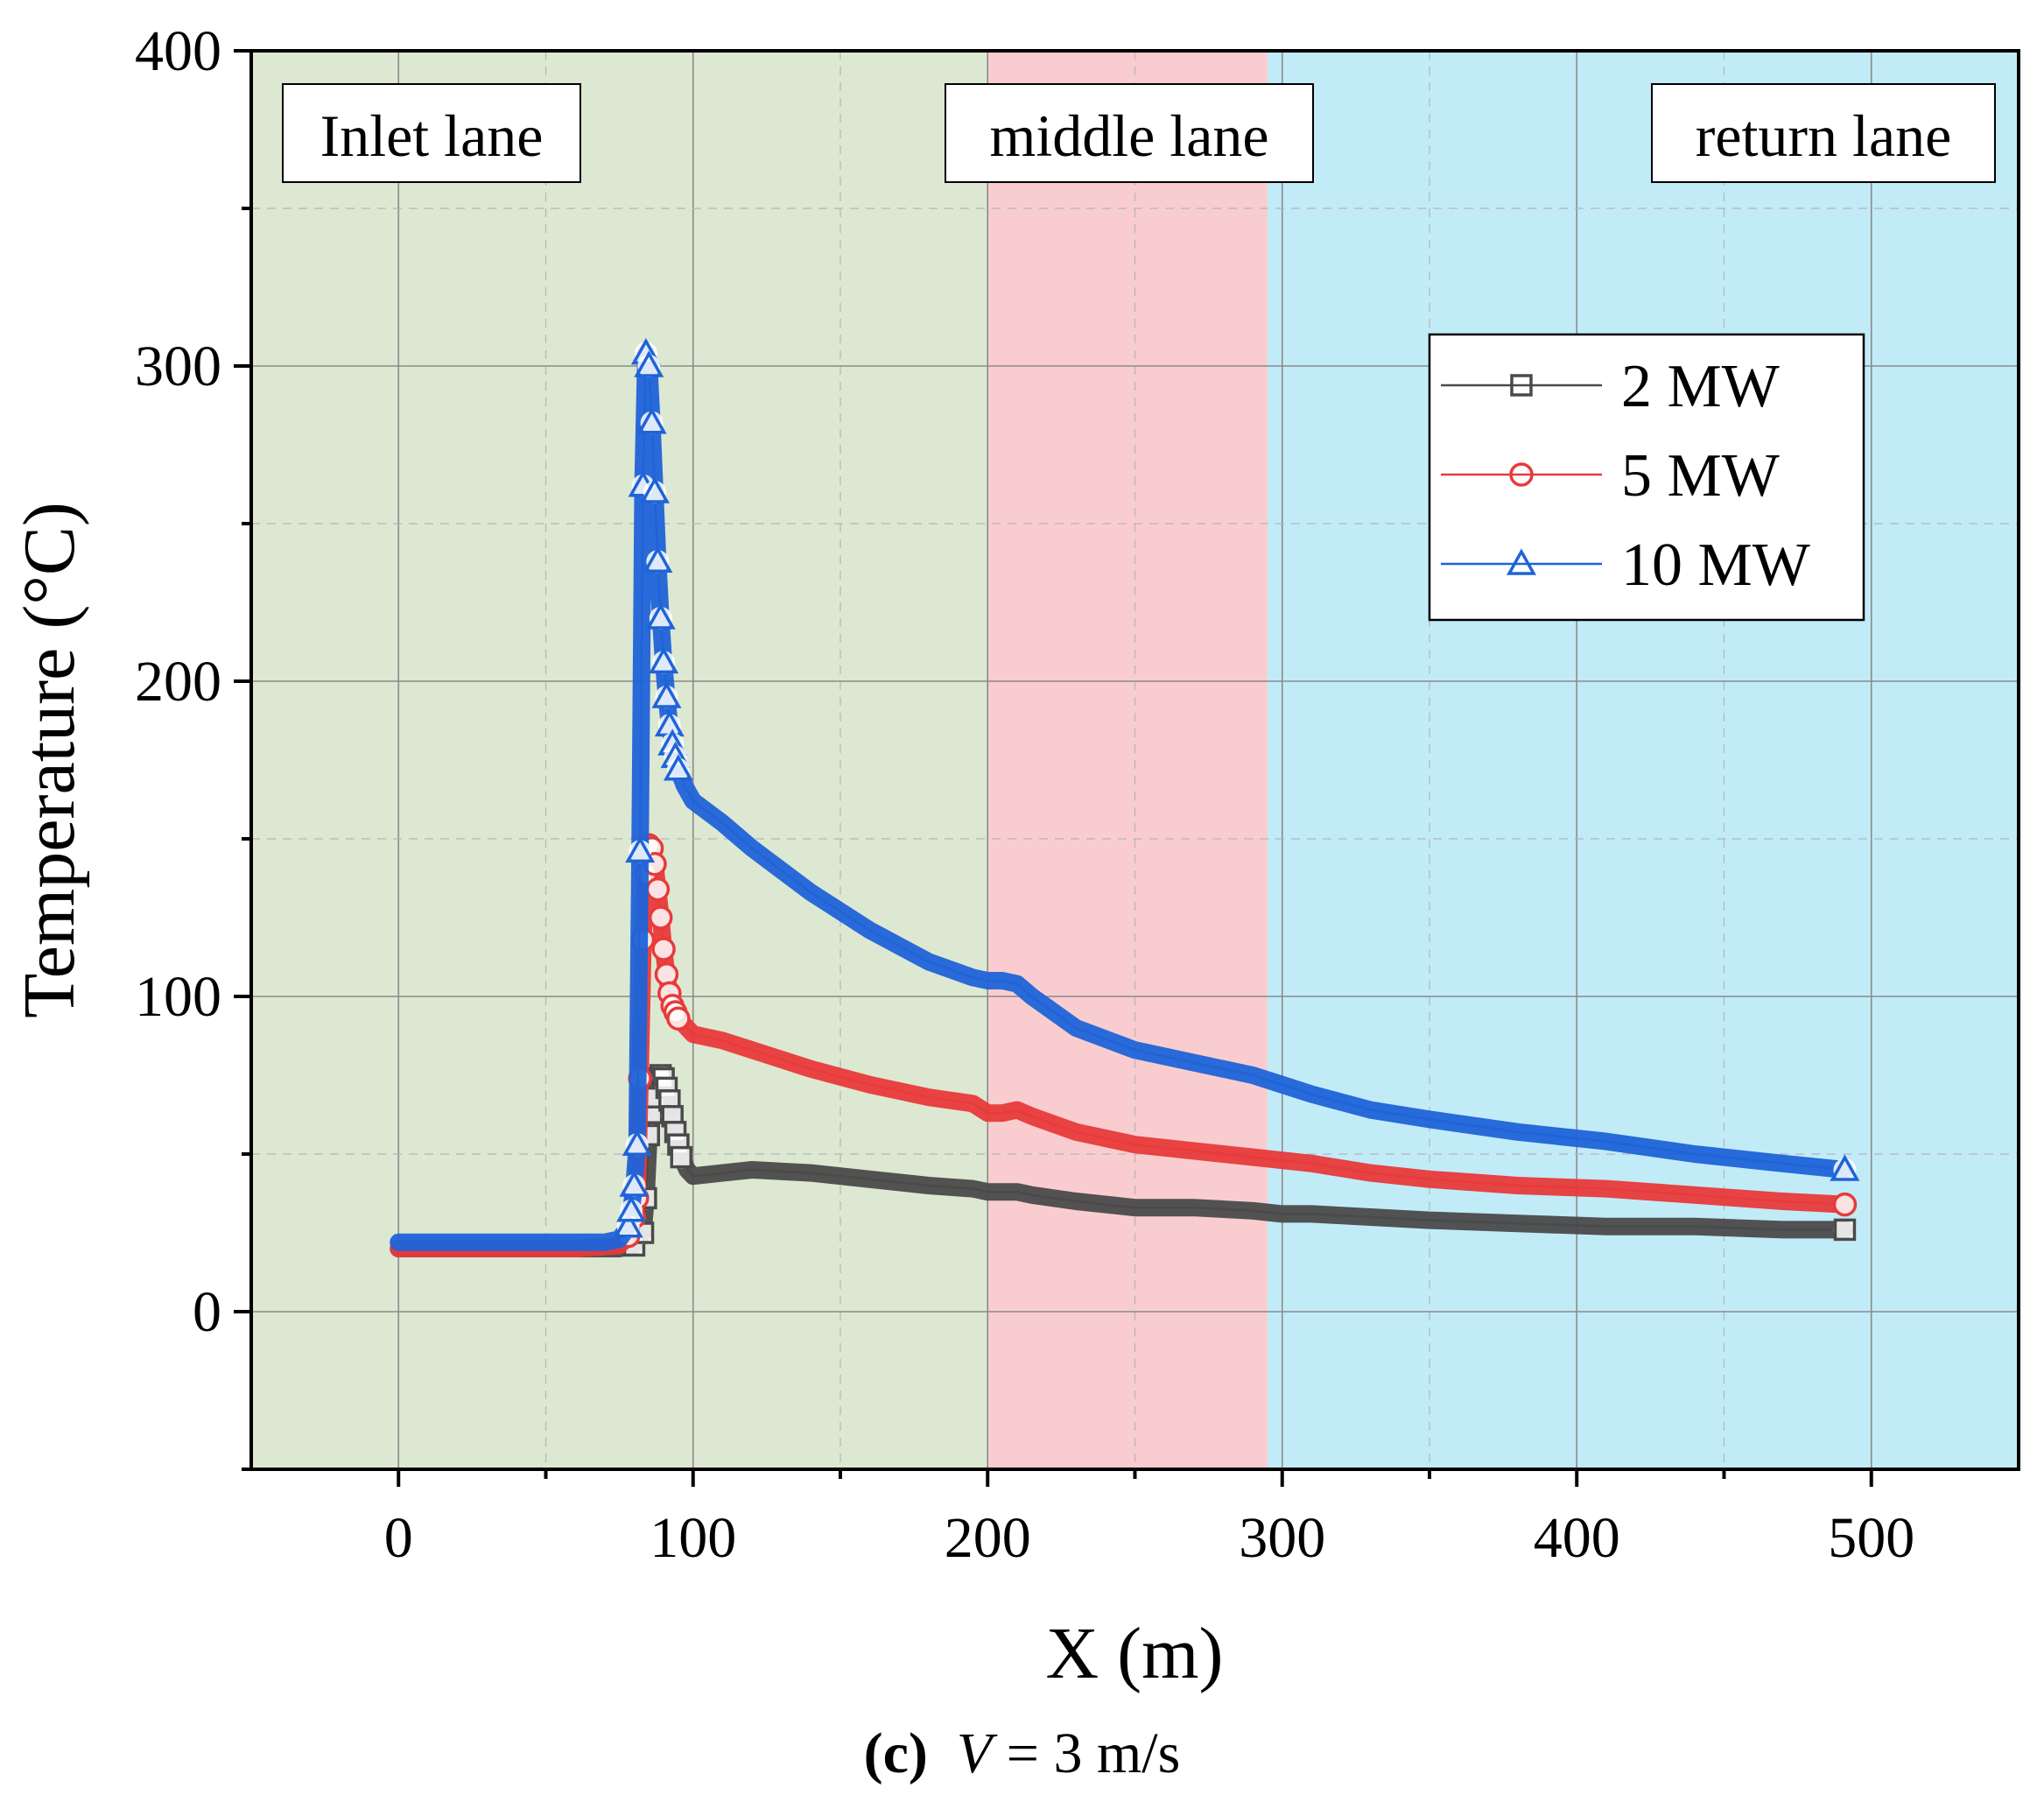 This screenshot has width=2044, height=1809. I want to click on x-tick-label: 0, so click(398, 1538).